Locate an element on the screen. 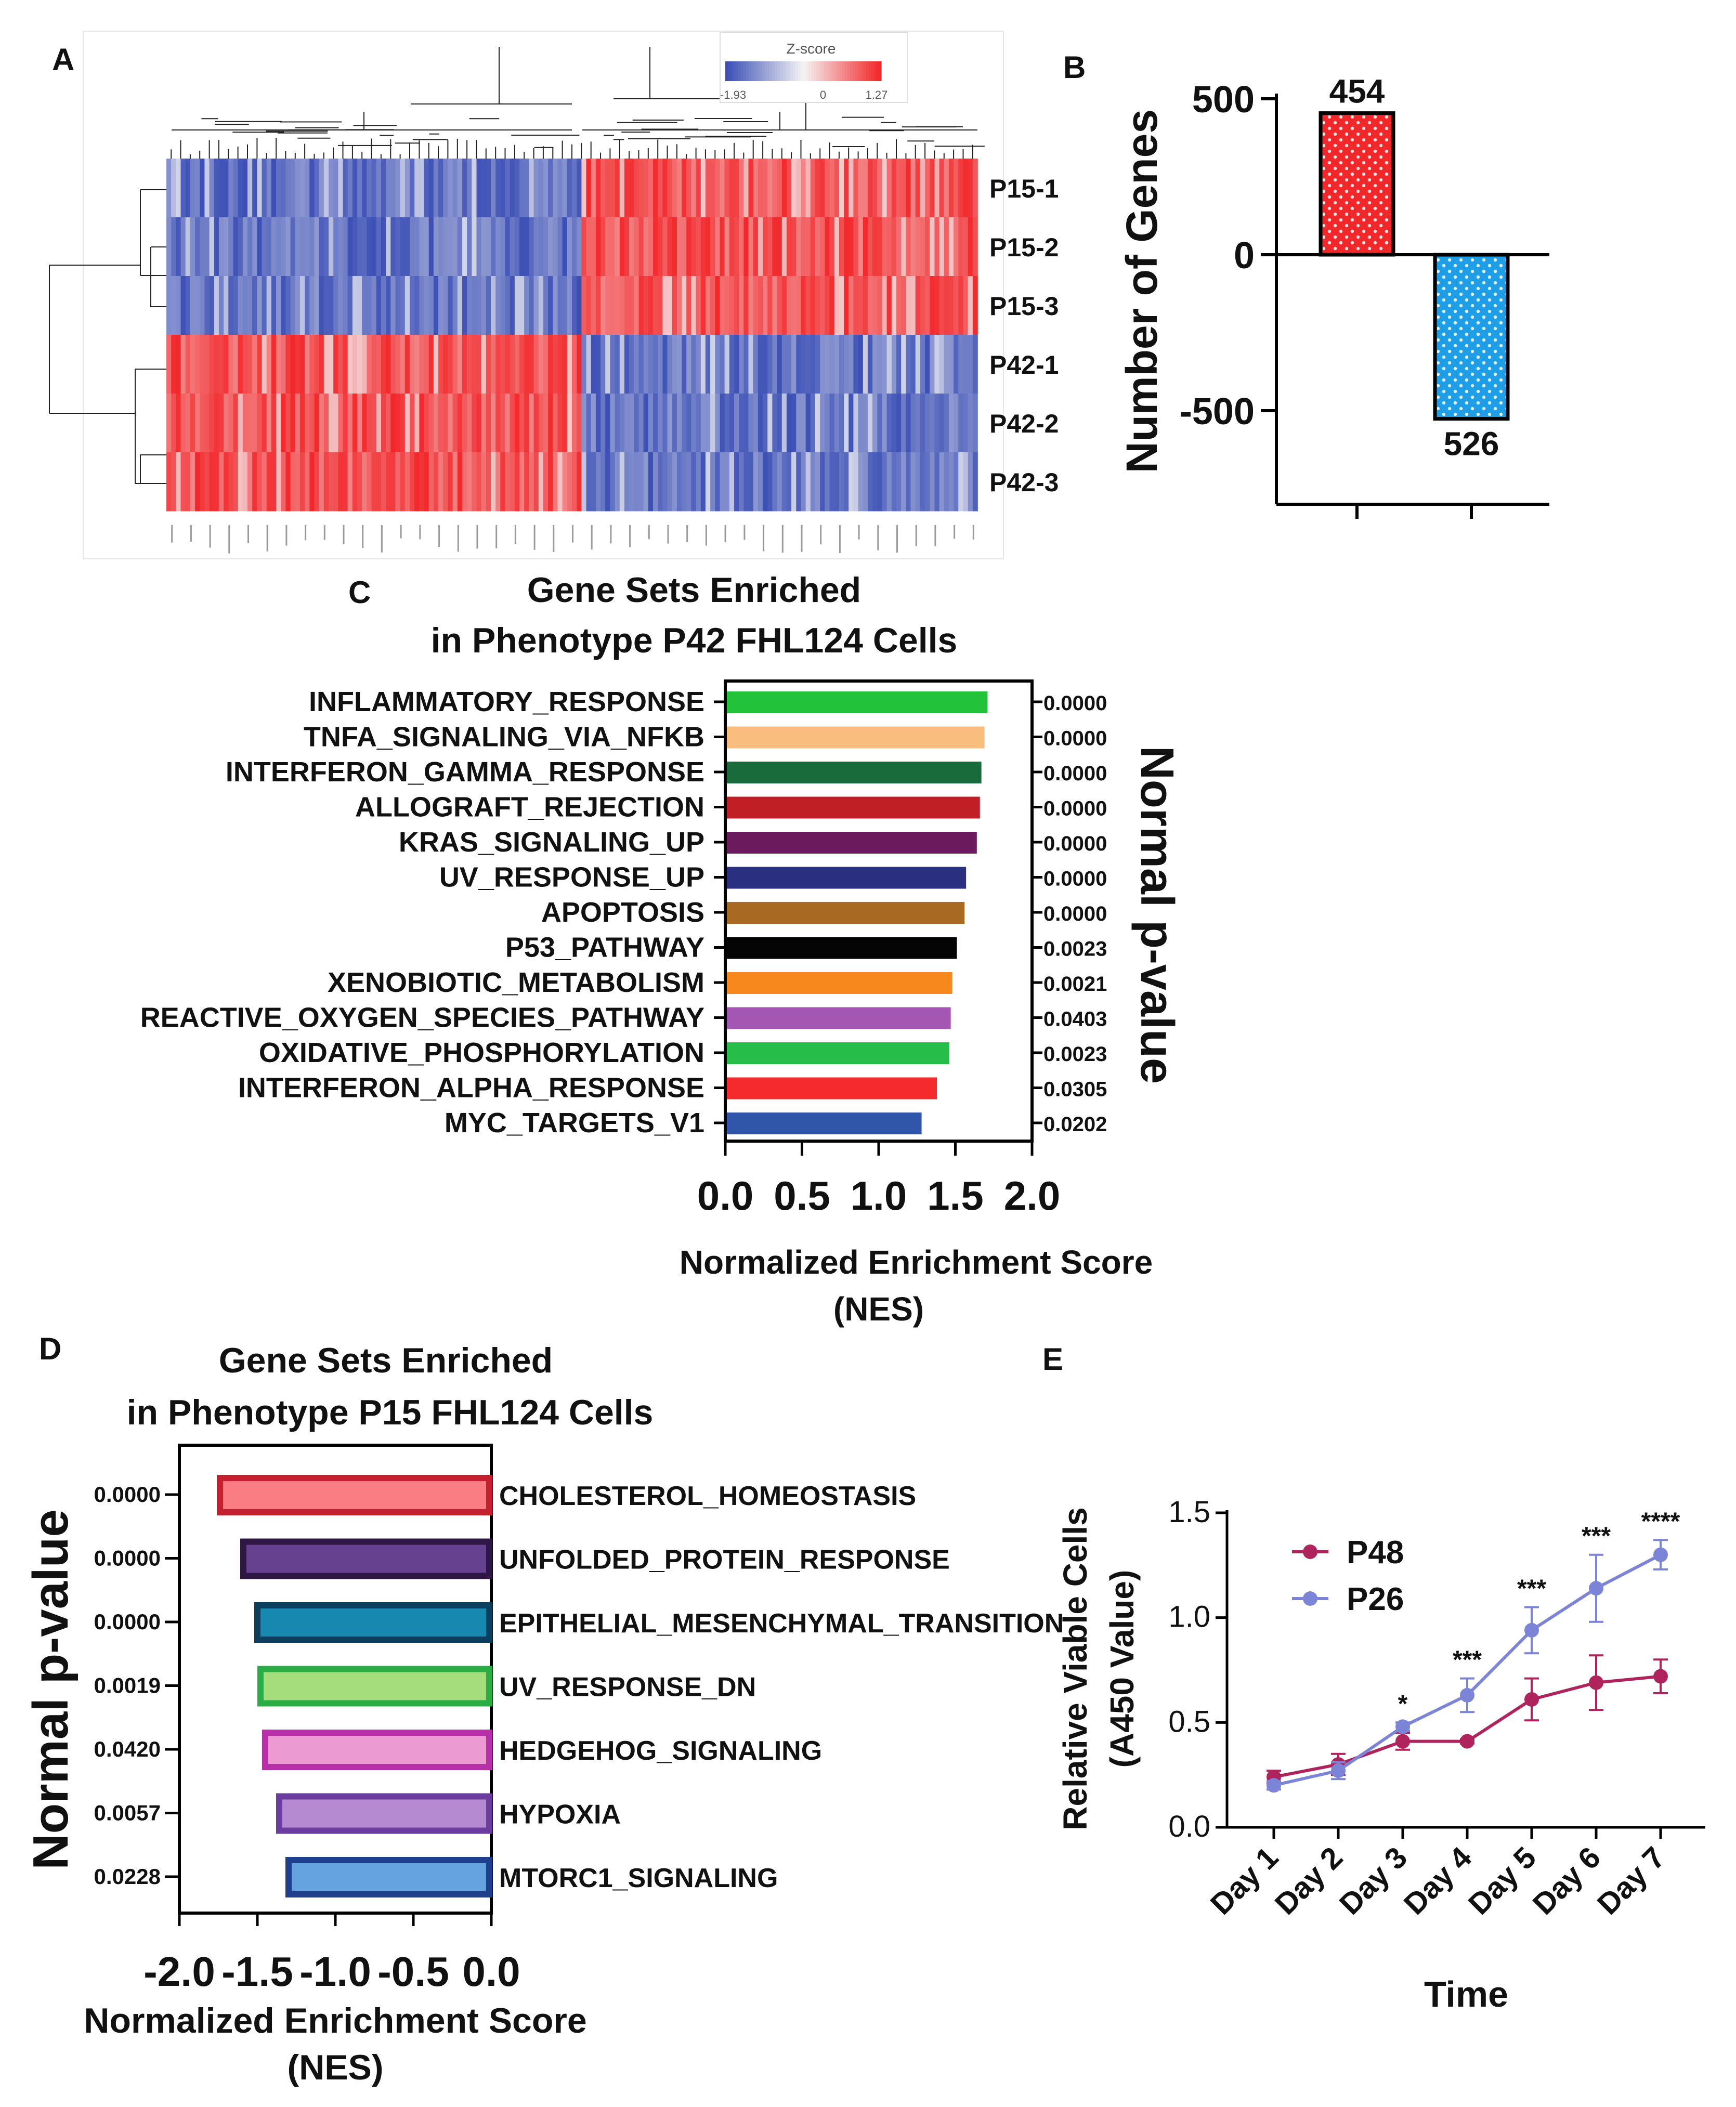  e-y-tick-label: 0.5 is located at coordinates (1189, 1722).